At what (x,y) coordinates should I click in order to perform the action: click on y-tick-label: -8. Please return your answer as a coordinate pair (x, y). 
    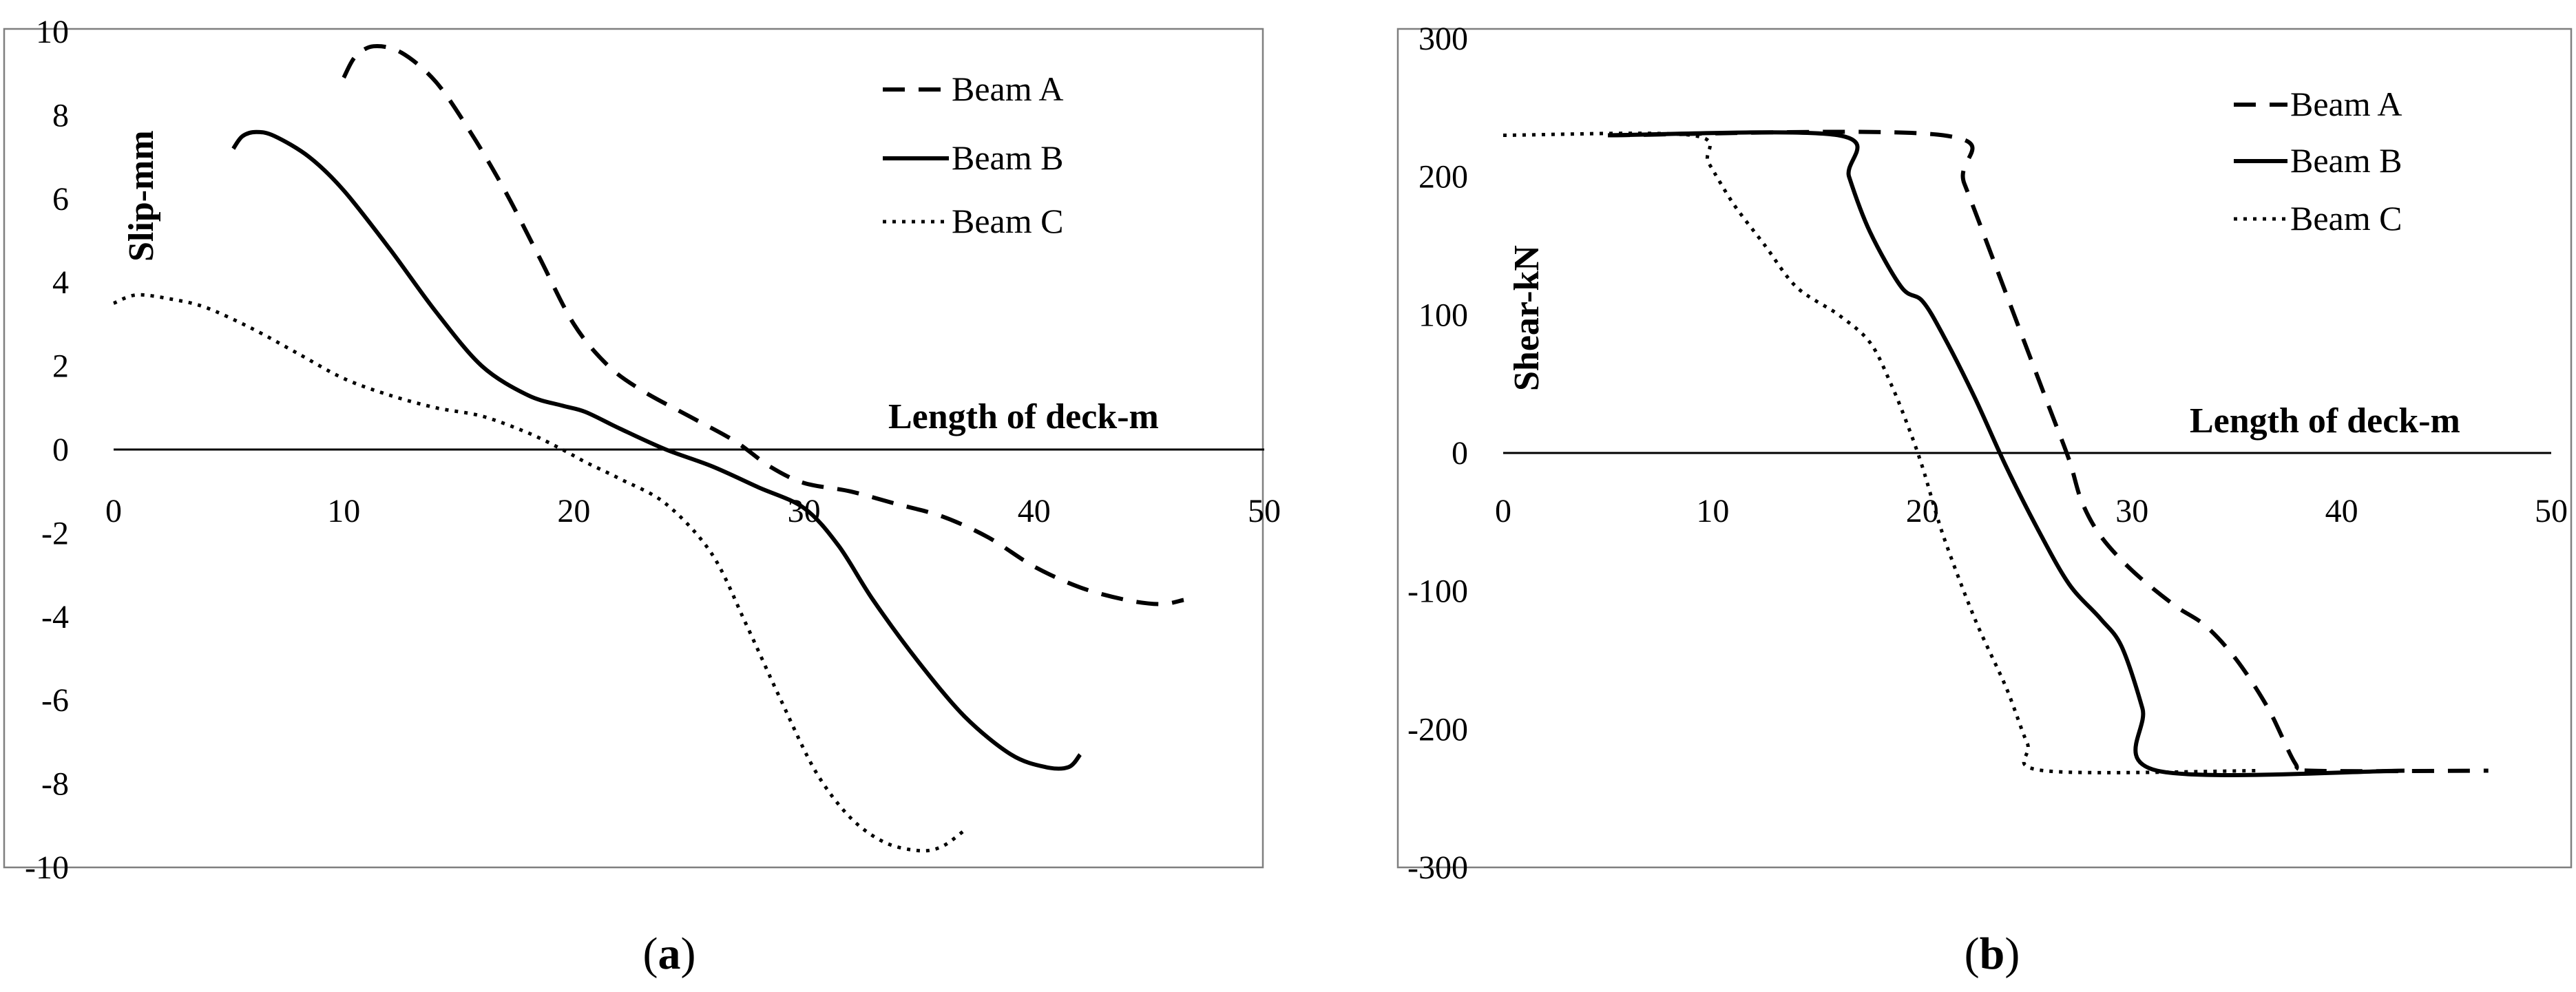
    Looking at the image, I should click on (55, 784).